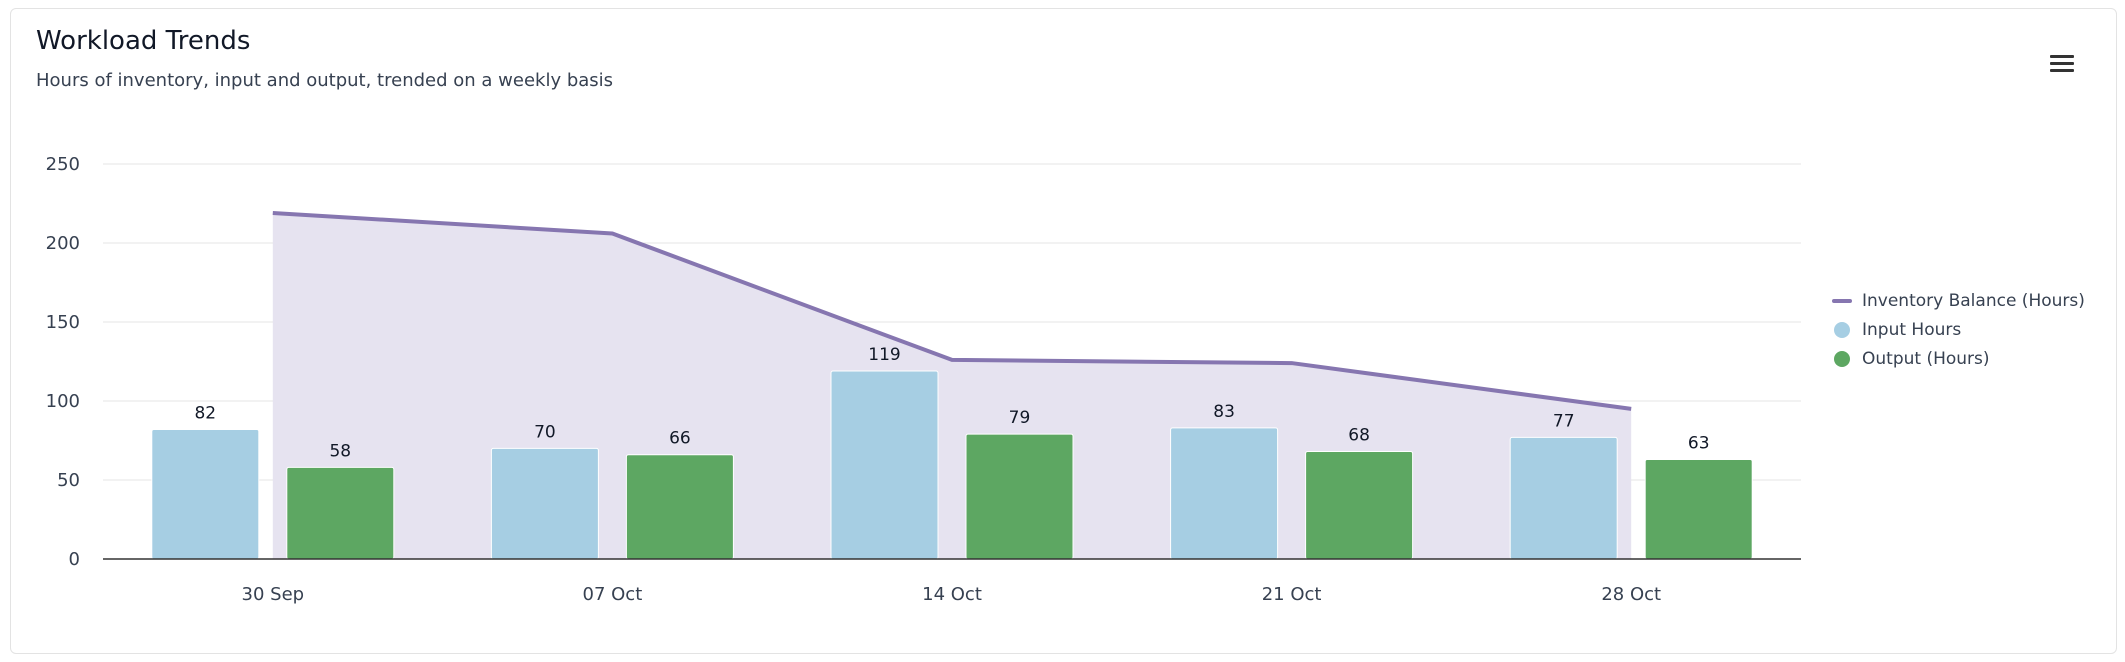  Describe the element at coordinates (273, 594) in the screenshot. I see `x-tick-label: 30 Sep` at that location.